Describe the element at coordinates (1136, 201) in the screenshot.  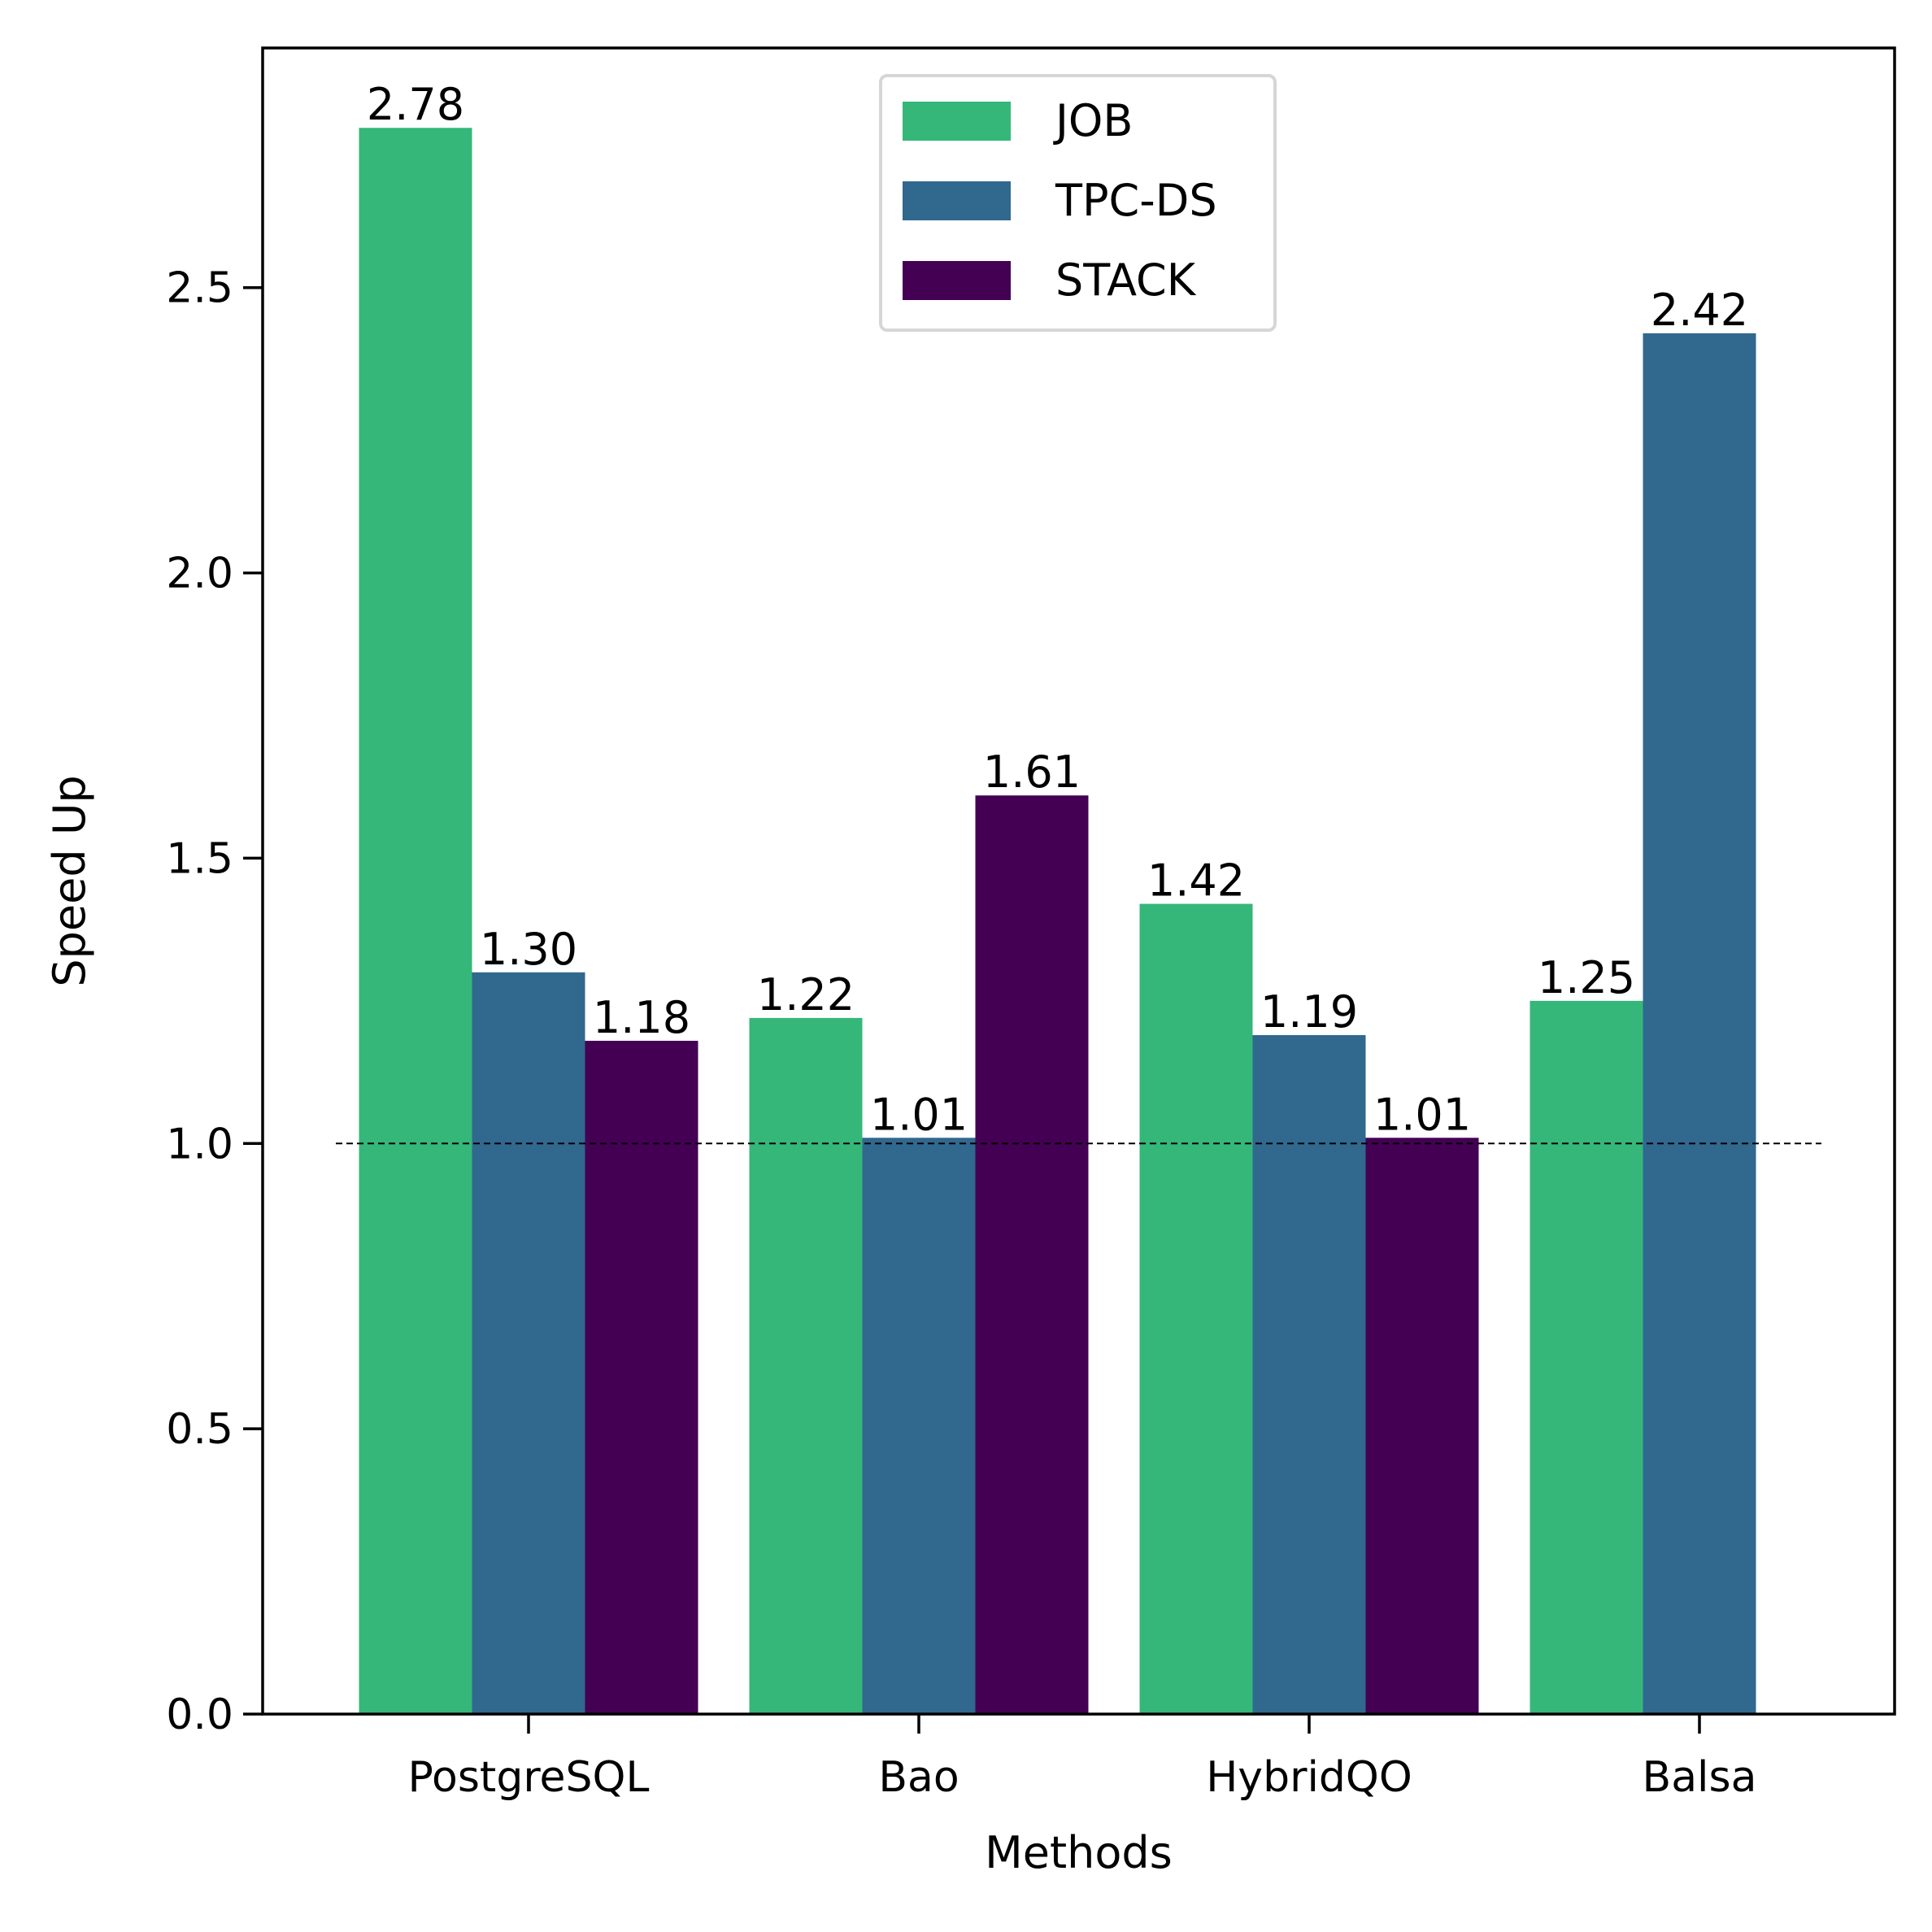
I see `legend-label: TPC-DS` at that location.